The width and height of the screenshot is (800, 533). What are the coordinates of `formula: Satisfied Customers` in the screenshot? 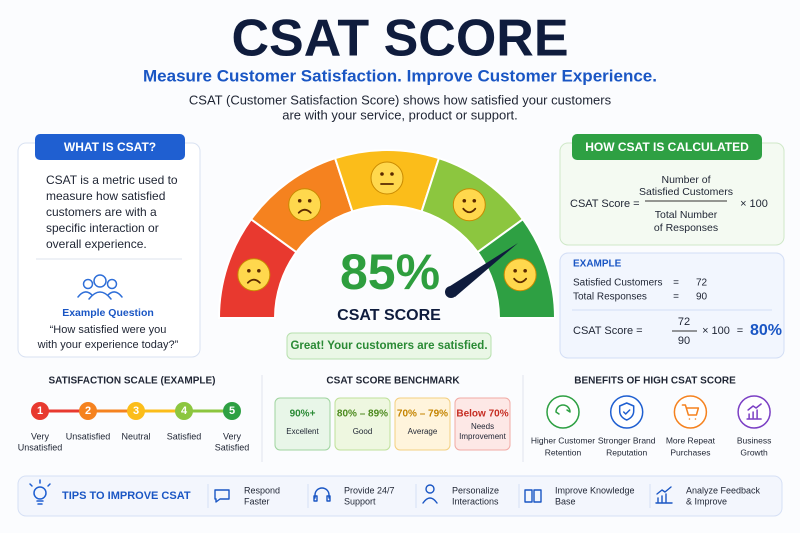 It's located at (686, 192).